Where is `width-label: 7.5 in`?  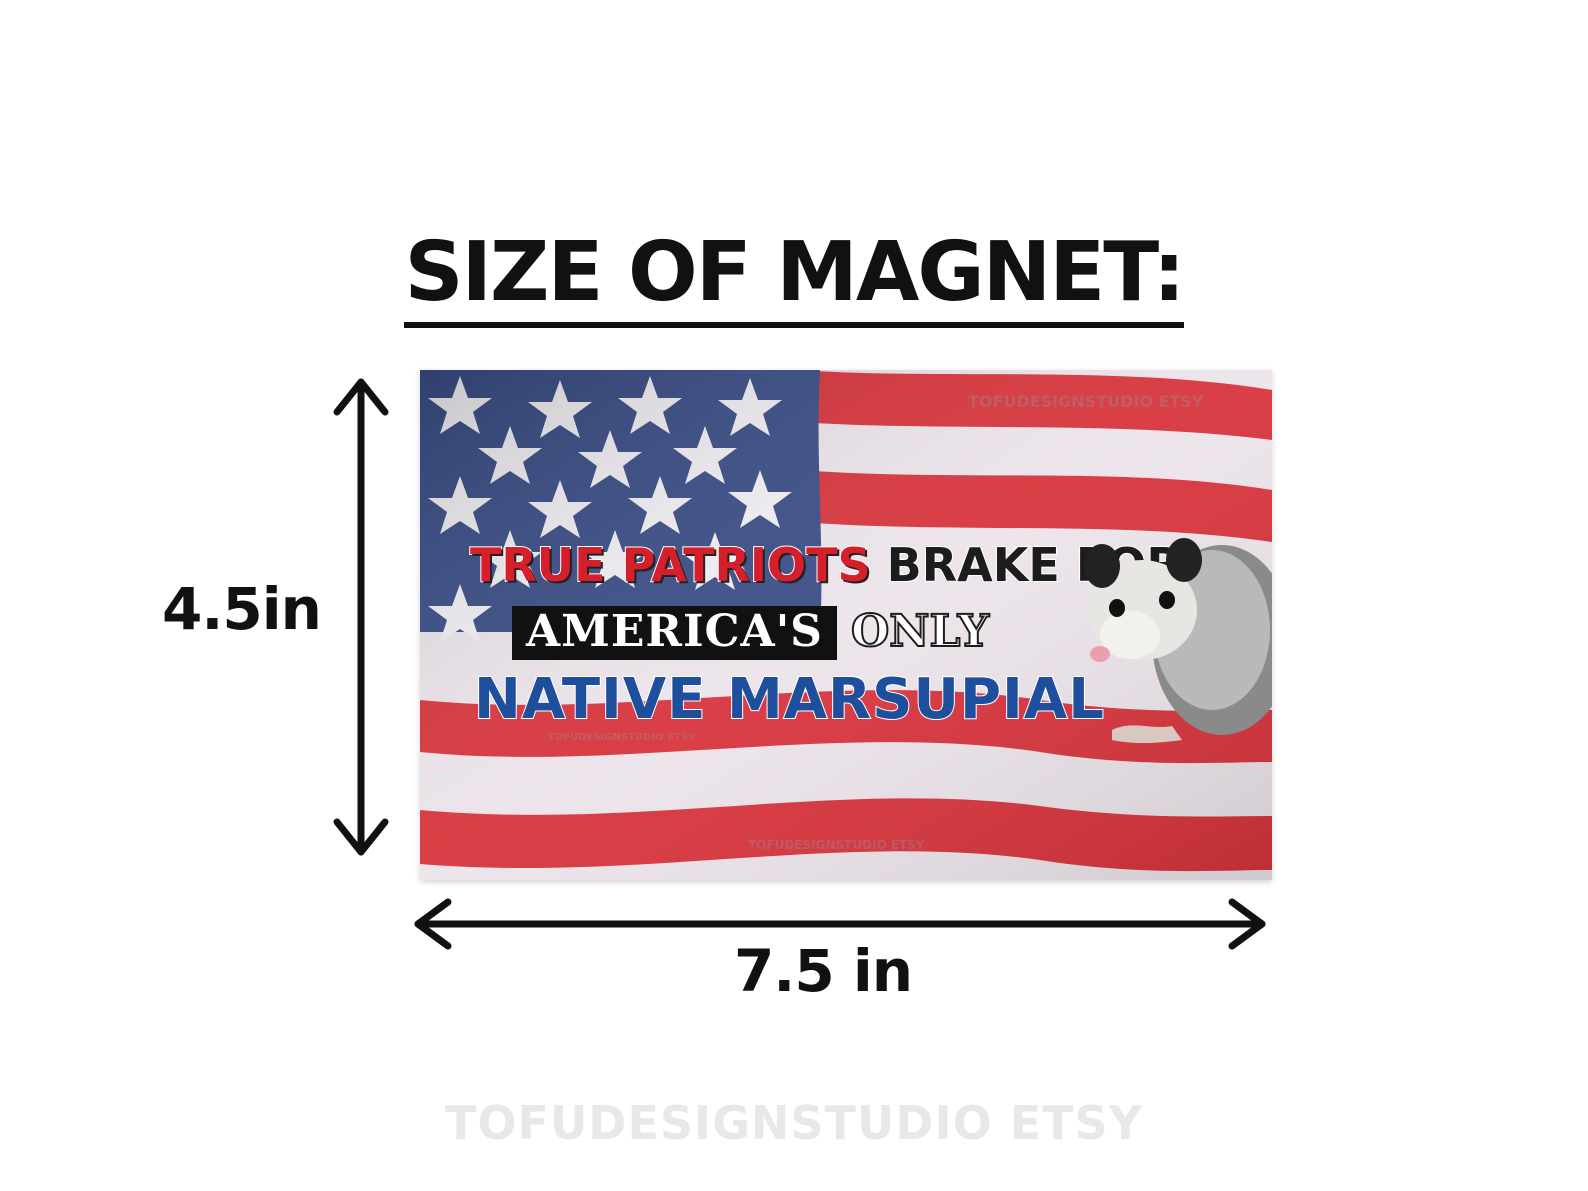 width-label: 7.5 in is located at coordinates (823, 971).